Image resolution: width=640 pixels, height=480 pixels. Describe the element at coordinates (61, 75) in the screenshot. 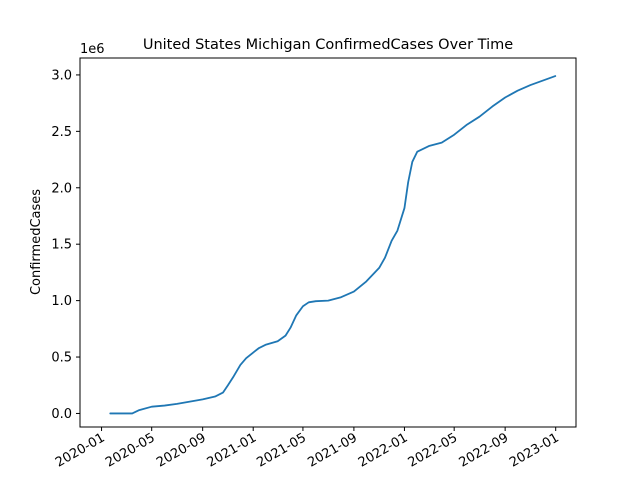

I see `y-tick-label: 3.0` at that location.